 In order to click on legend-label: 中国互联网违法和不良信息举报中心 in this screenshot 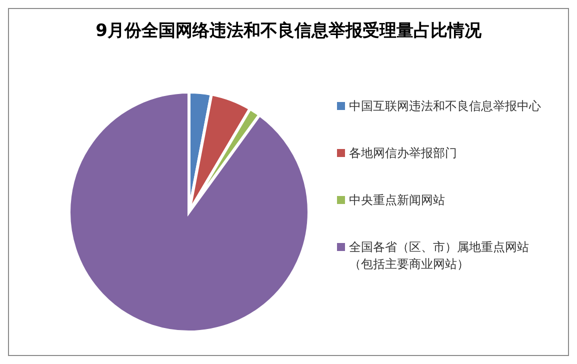, I will do `click(445, 106)`.